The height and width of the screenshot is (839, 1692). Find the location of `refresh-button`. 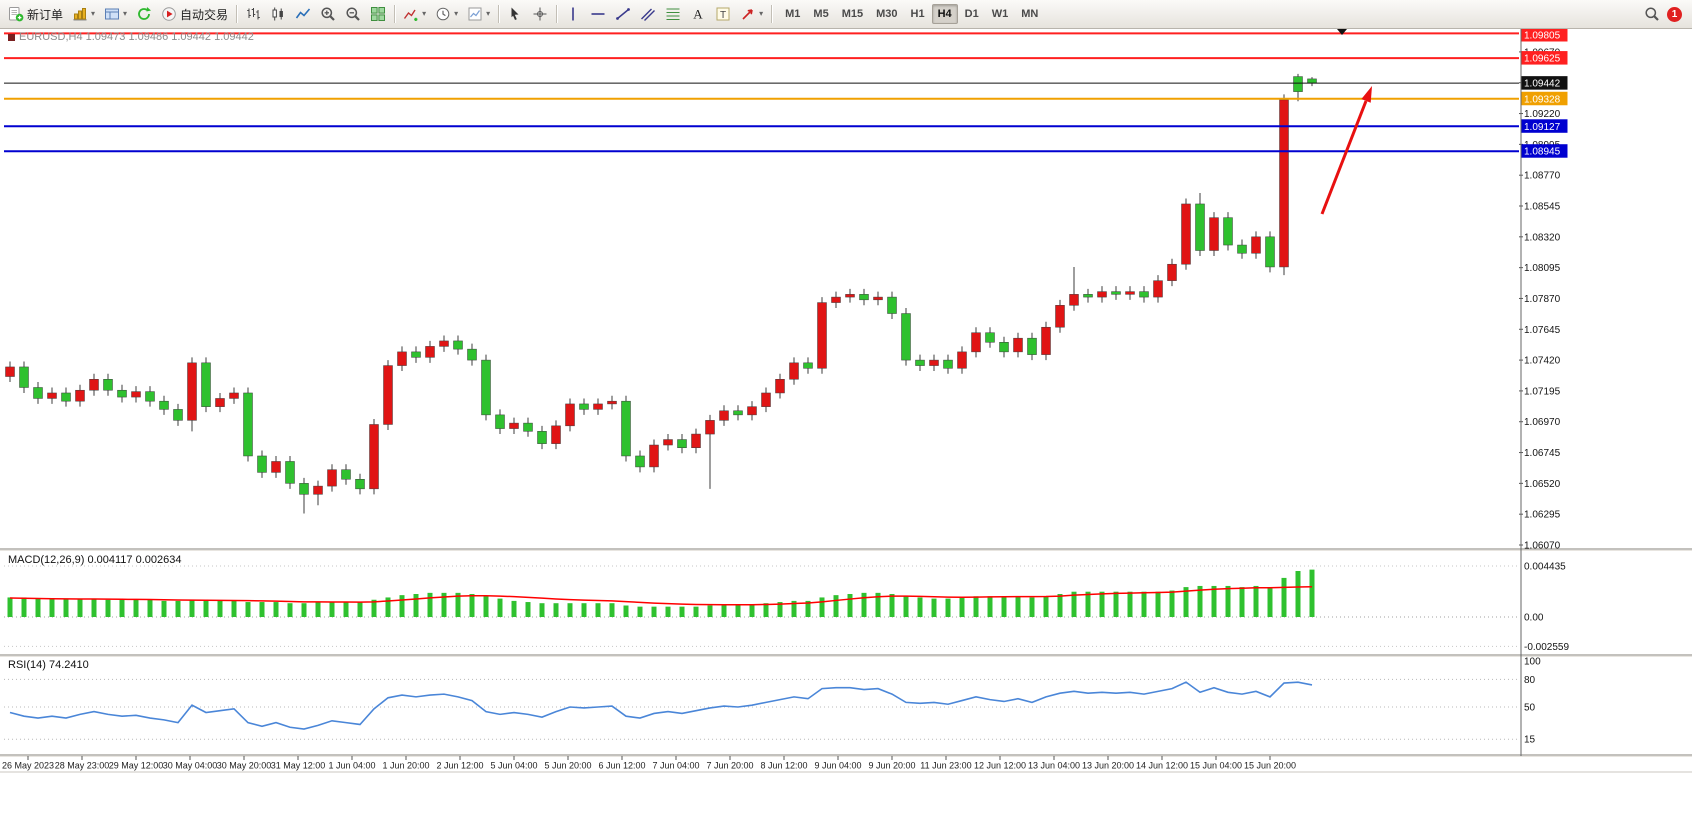

refresh-button is located at coordinates (144, 14).